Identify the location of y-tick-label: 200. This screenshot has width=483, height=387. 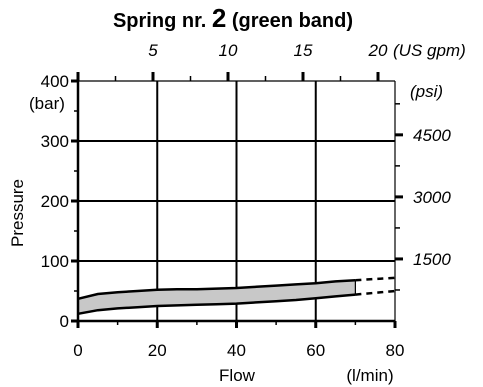
(55, 201).